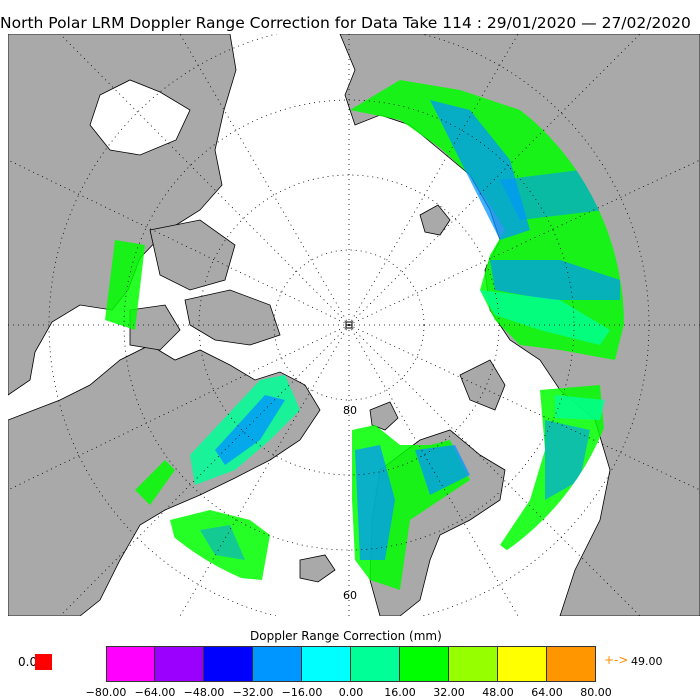  What do you see at coordinates (580, 407) in the screenshot?
I see `swath-kara-small` at bounding box center [580, 407].